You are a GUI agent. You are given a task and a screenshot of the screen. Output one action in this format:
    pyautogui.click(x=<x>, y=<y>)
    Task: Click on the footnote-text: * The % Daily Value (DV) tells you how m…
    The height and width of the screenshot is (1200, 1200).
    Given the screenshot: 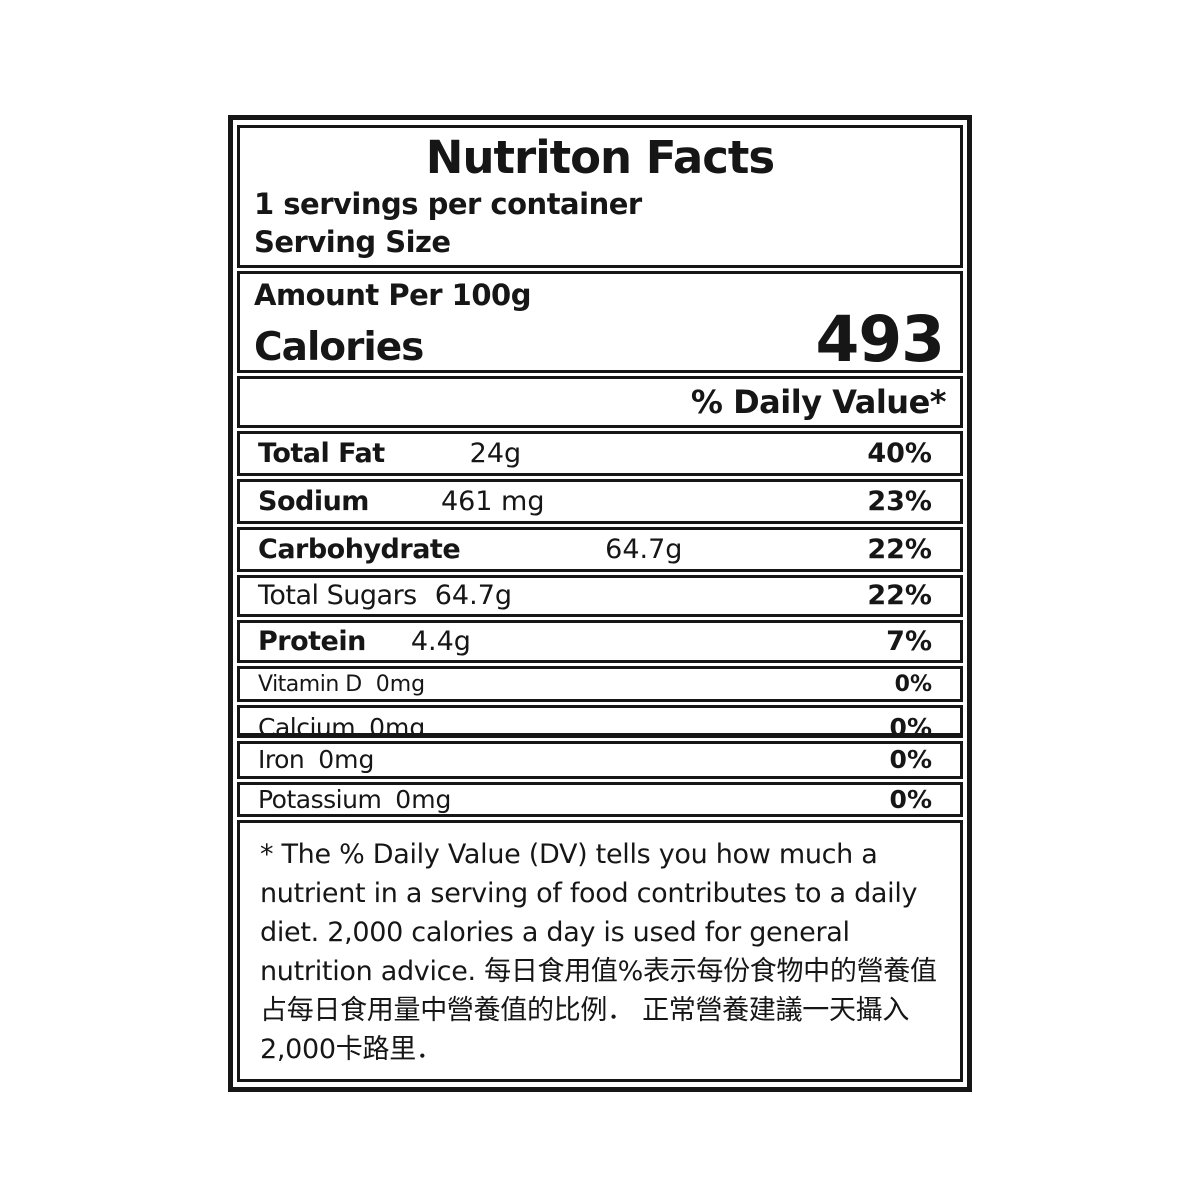 What is the action you would take?
    pyautogui.click(x=601, y=952)
    